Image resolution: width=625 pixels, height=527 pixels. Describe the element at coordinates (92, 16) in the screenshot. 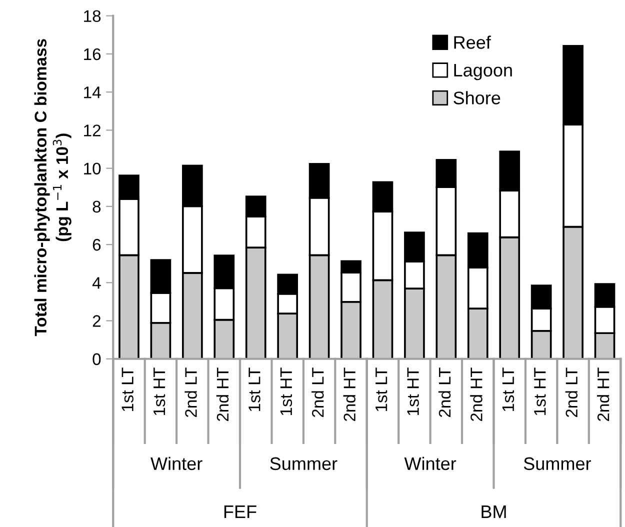

I see `y-tick-label: 18` at that location.